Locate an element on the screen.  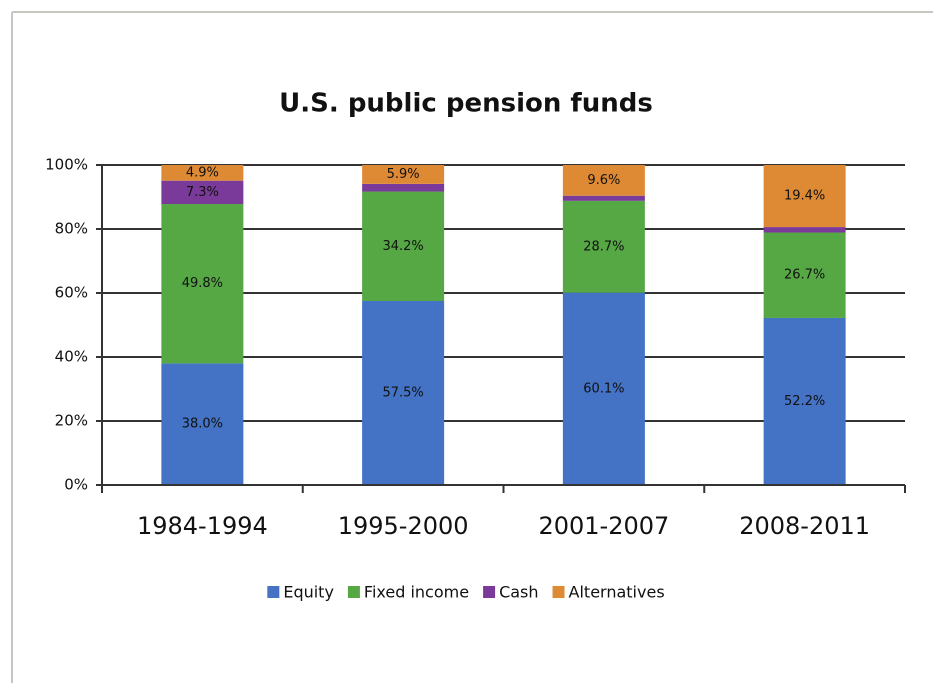
data-label: 26.7% is located at coordinates (804, 275).